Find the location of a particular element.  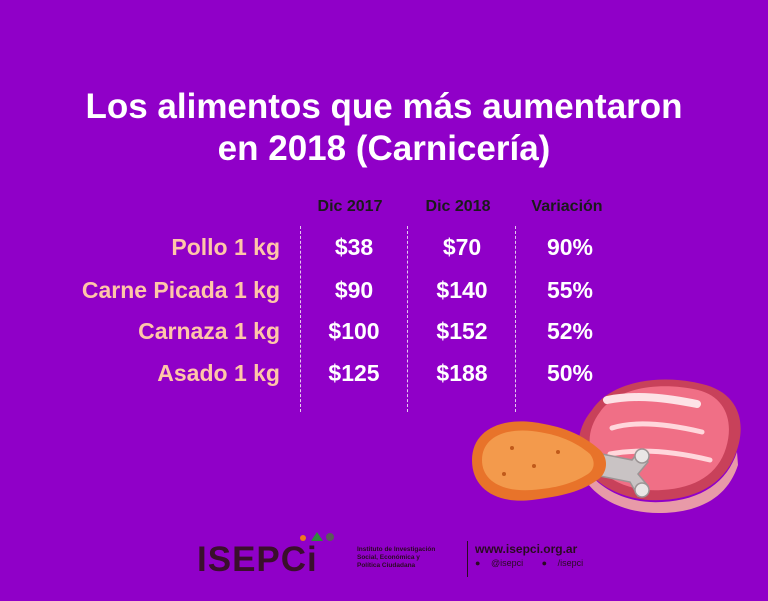

social-links: ● @isepci ● /isepci is located at coordinates (537, 563).